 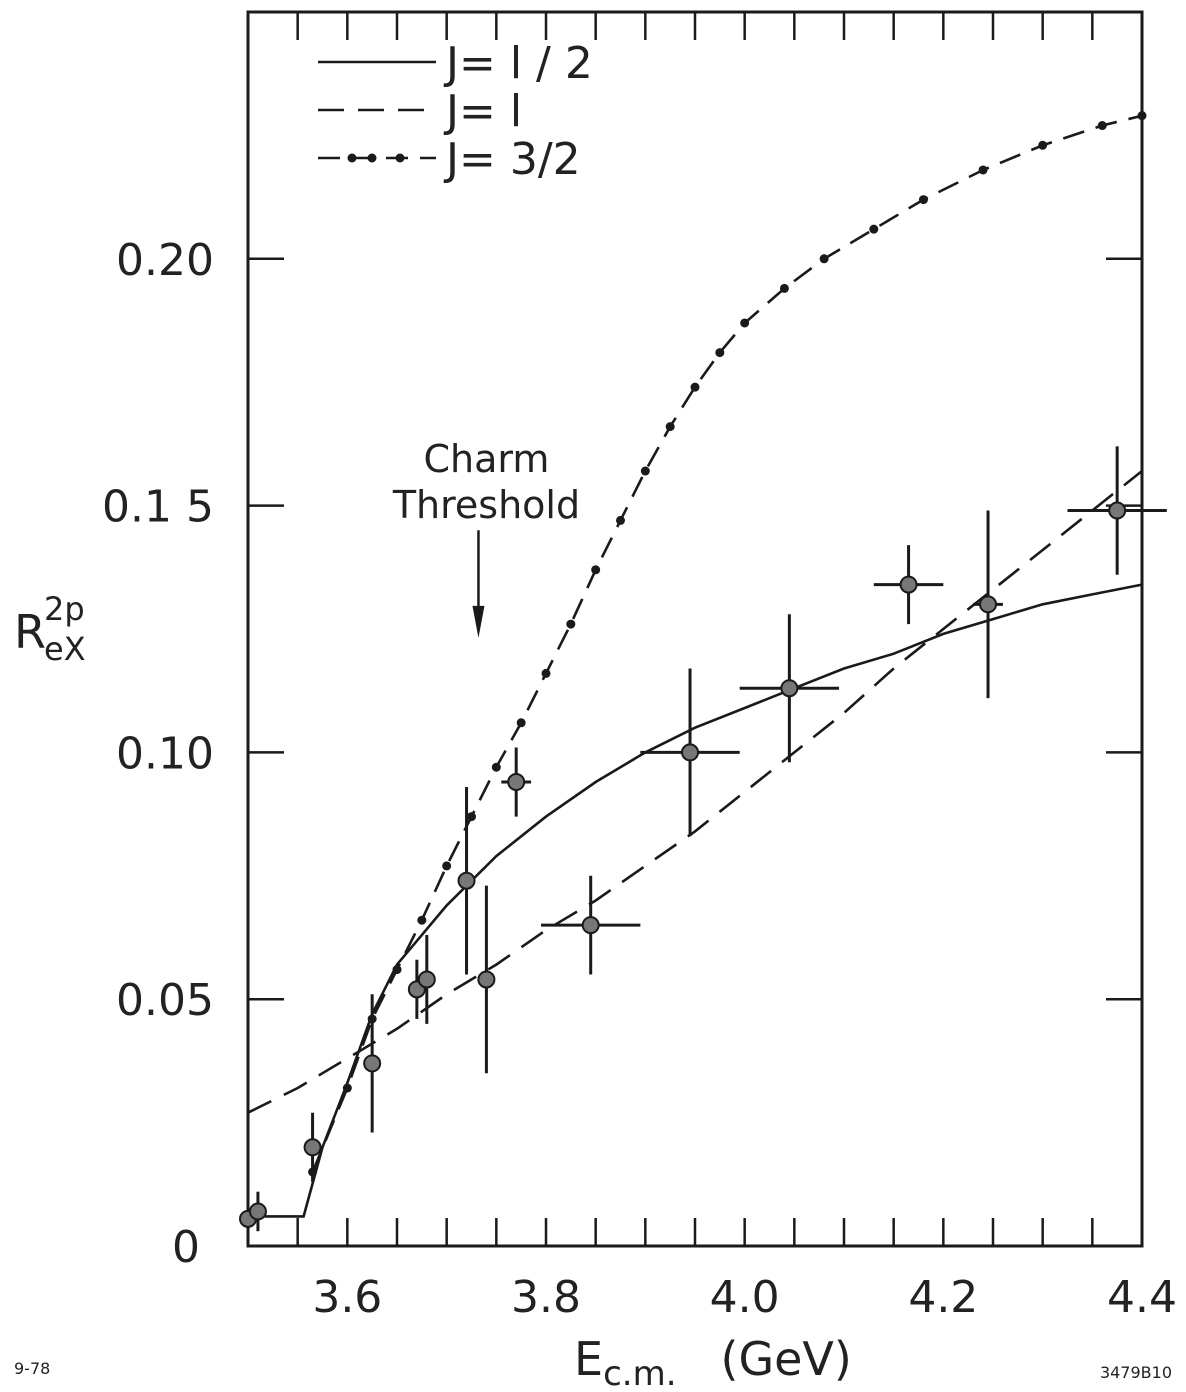 I want to click on legend-label: J= 3/2, so click(x=512, y=159).